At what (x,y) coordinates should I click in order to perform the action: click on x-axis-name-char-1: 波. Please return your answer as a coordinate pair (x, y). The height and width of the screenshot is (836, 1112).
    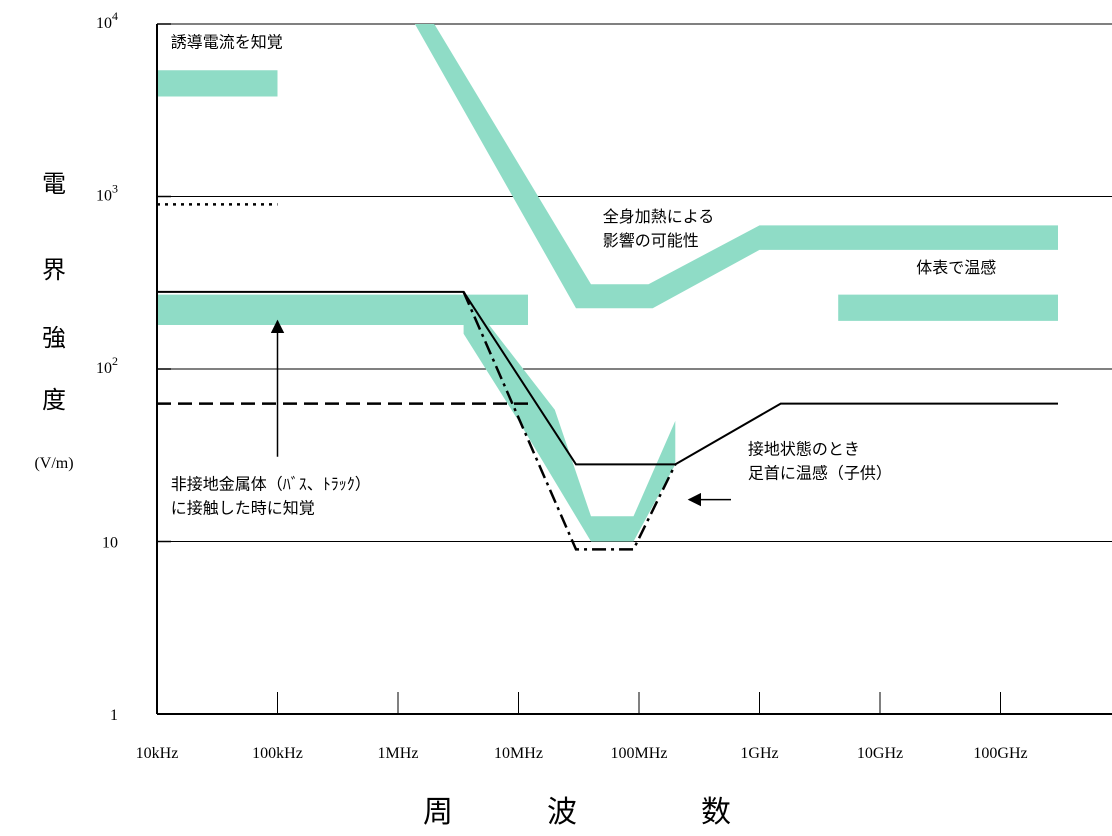
    Looking at the image, I should click on (562, 812).